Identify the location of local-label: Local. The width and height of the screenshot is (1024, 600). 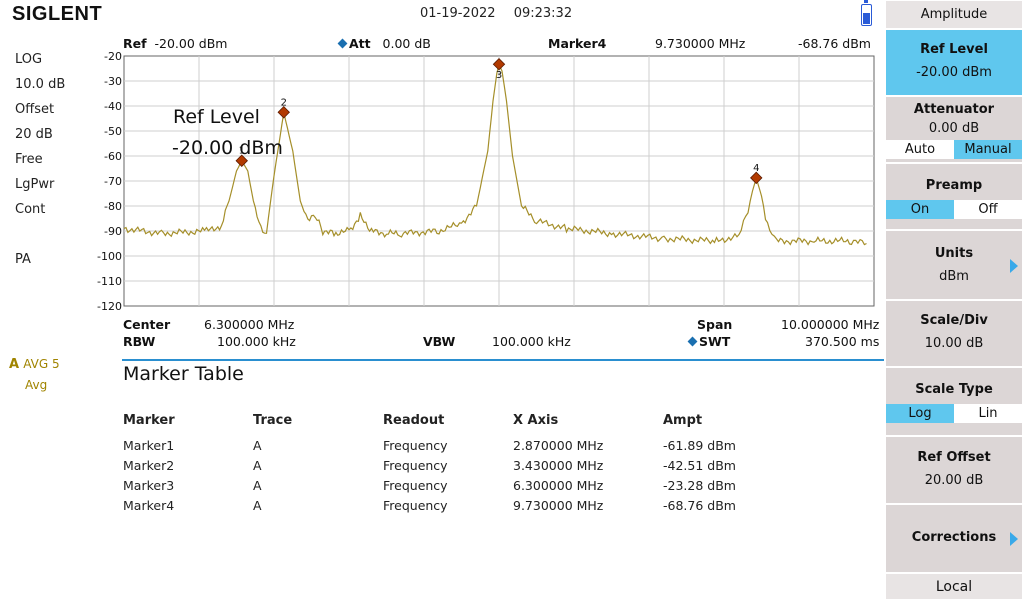
(954, 587).